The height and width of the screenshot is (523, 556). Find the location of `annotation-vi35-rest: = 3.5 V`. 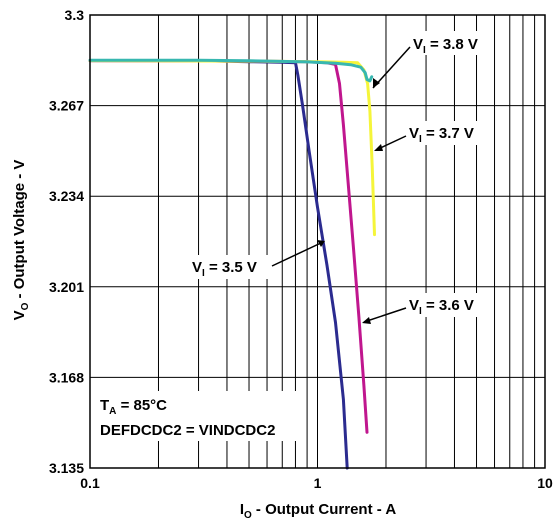

annotation-vi35-rest: = 3.5 V is located at coordinates (231, 267).